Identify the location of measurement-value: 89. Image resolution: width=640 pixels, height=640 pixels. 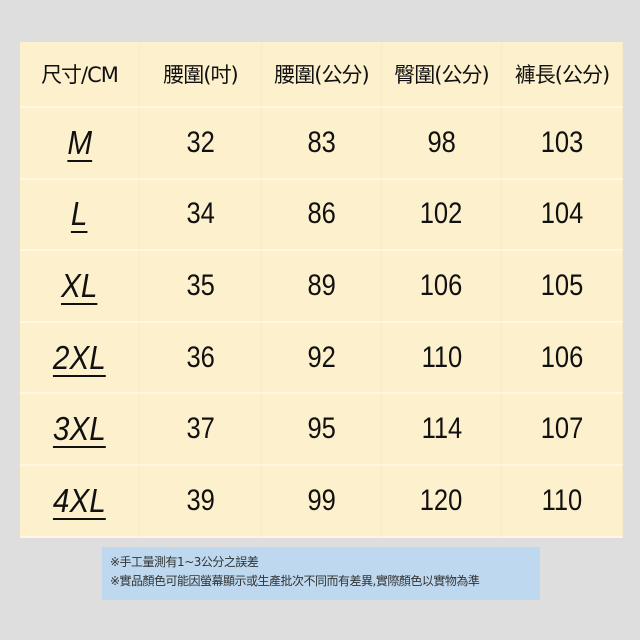
(321, 285).